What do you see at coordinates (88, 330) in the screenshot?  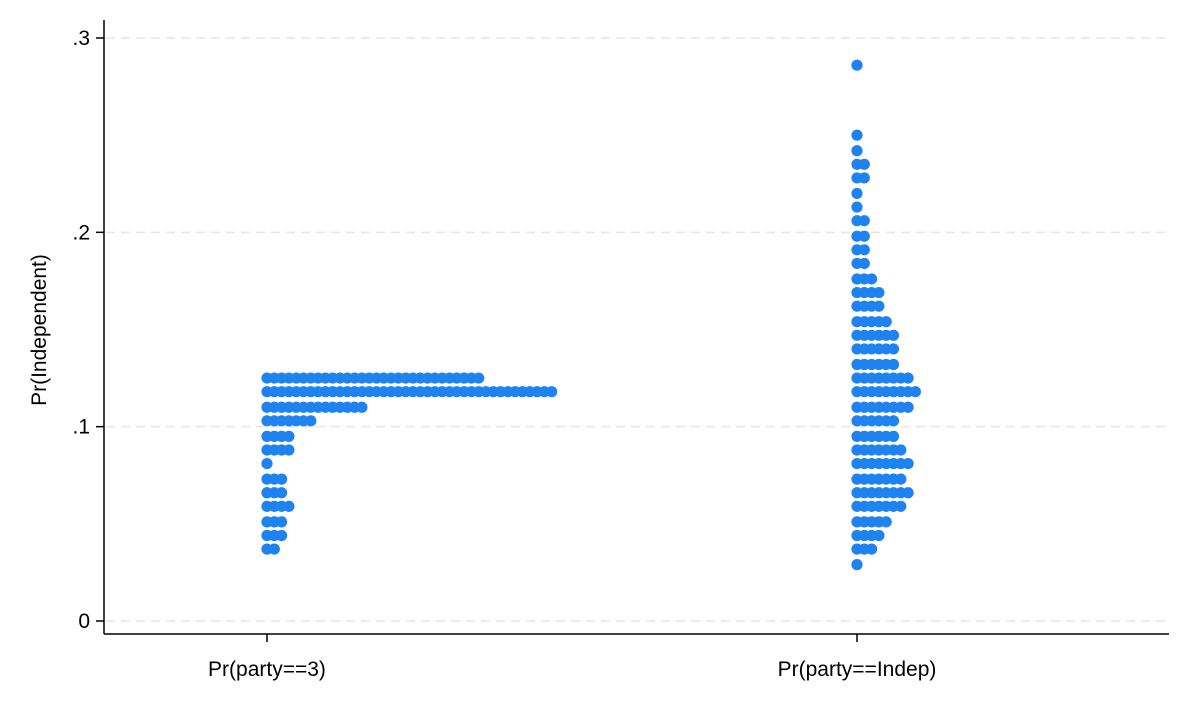 I see `y-axis-ticks: 0 .1 .2 .3` at bounding box center [88, 330].